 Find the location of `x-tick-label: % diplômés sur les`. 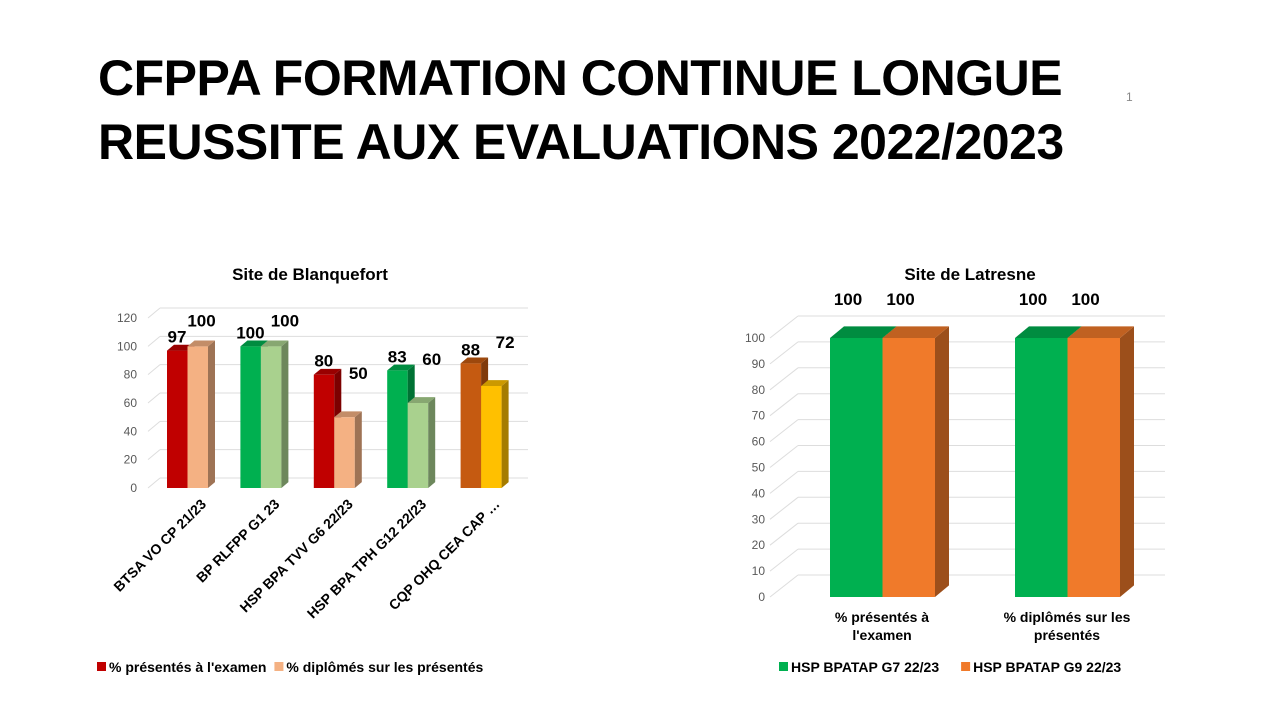

x-tick-label: % diplômés sur les is located at coordinates (1067, 617).